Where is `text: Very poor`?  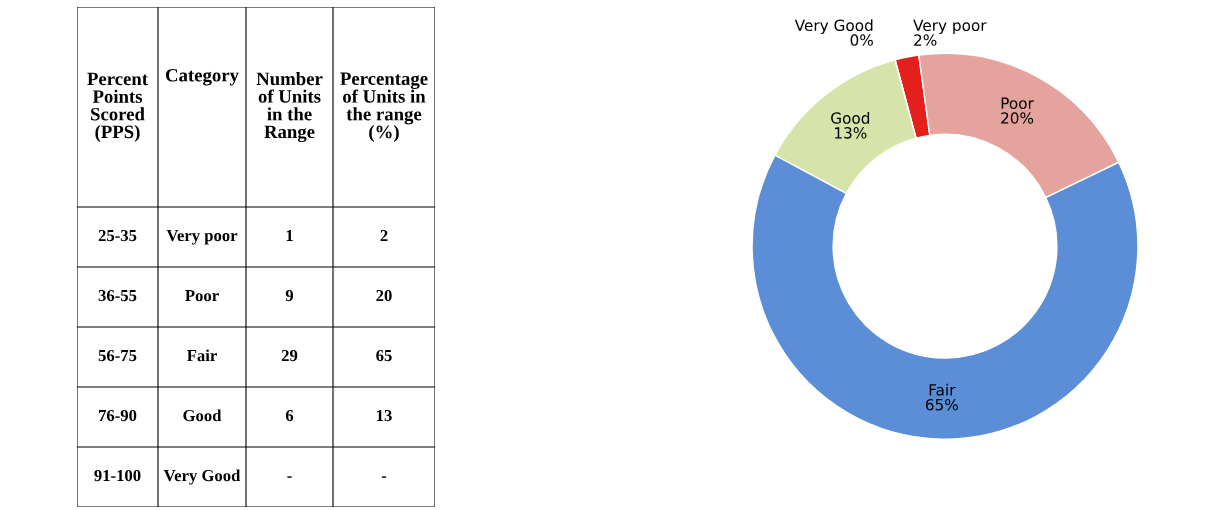 text: Very poor is located at coordinates (202, 237).